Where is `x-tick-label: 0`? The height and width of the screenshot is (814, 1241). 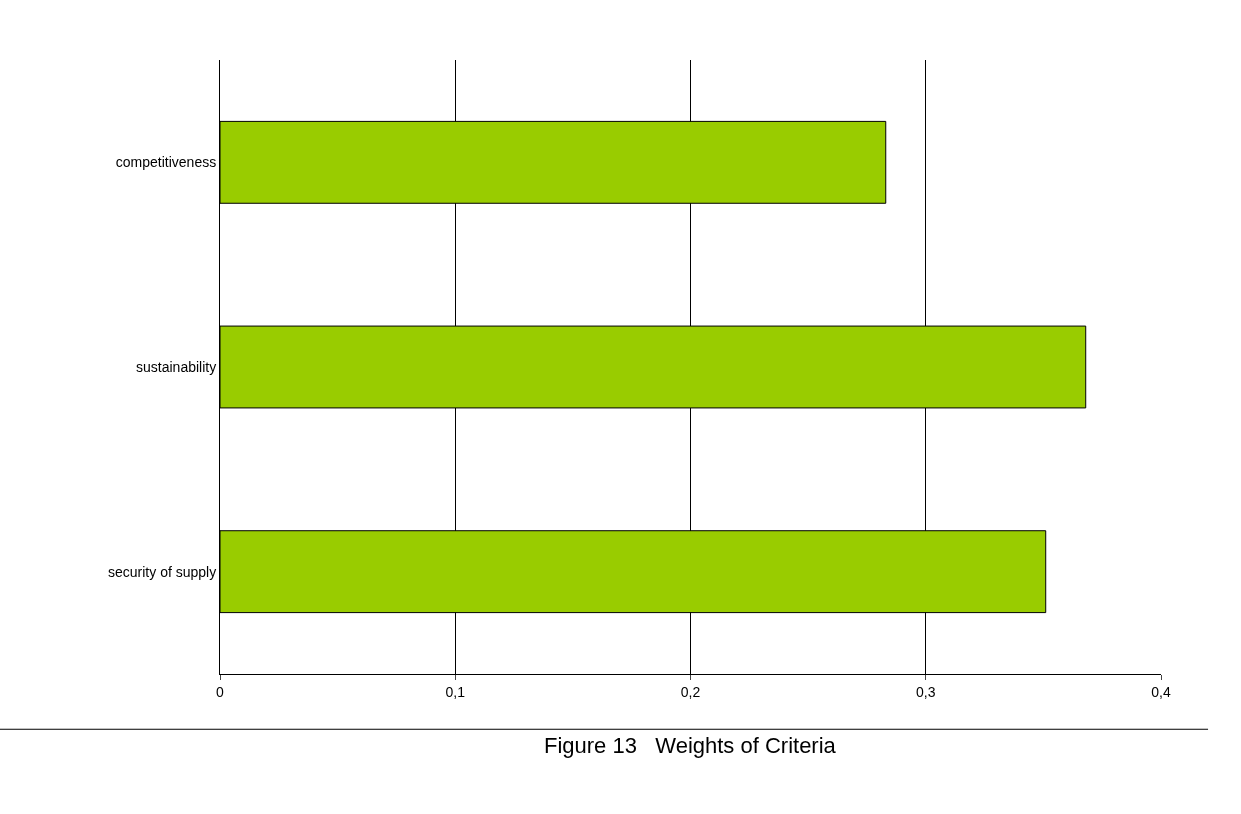
x-tick-label: 0 is located at coordinates (220, 691).